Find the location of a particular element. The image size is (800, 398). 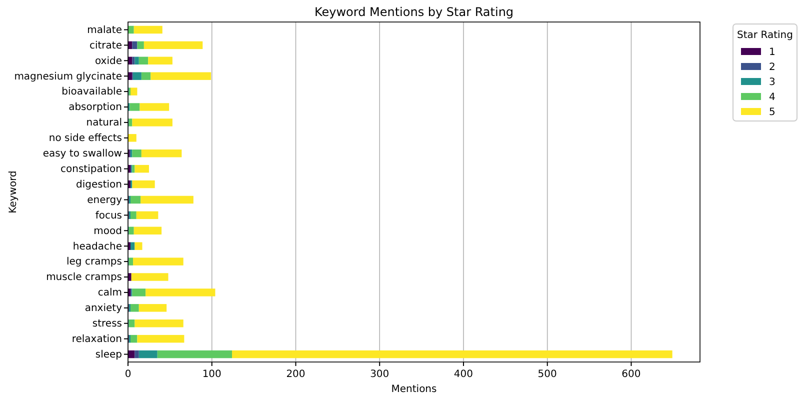

x-tick-label: 300 is located at coordinates (380, 374).